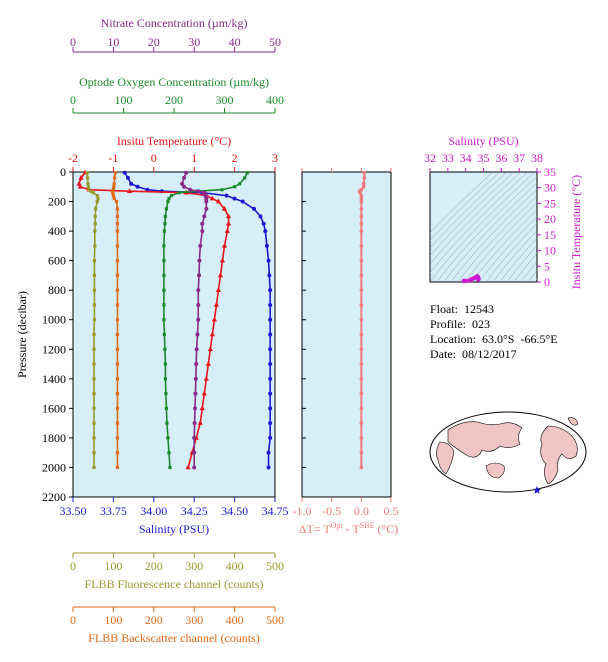 The image size is (608, 662). I want to click on backscatter-tick-label: 200, so click(154, 620).